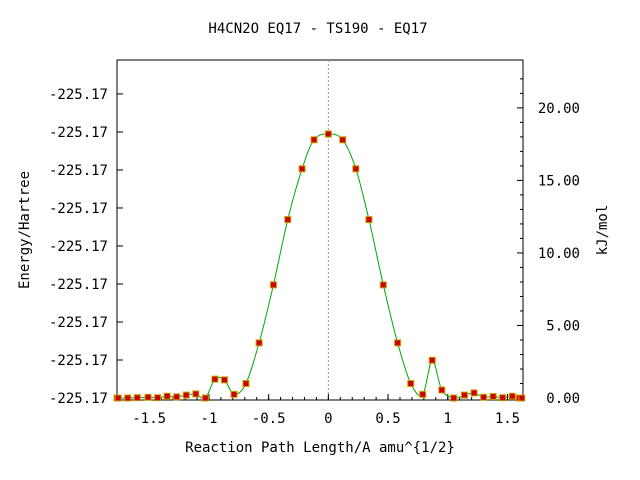  I want to click on y-axis-right-label: kJ/mol, so click(603, 230).